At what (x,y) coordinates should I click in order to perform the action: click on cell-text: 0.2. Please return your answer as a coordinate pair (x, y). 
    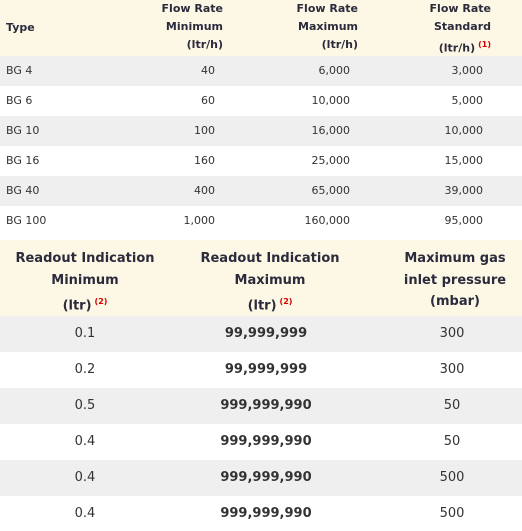
    Looking at the image, I should click on (85, 369).